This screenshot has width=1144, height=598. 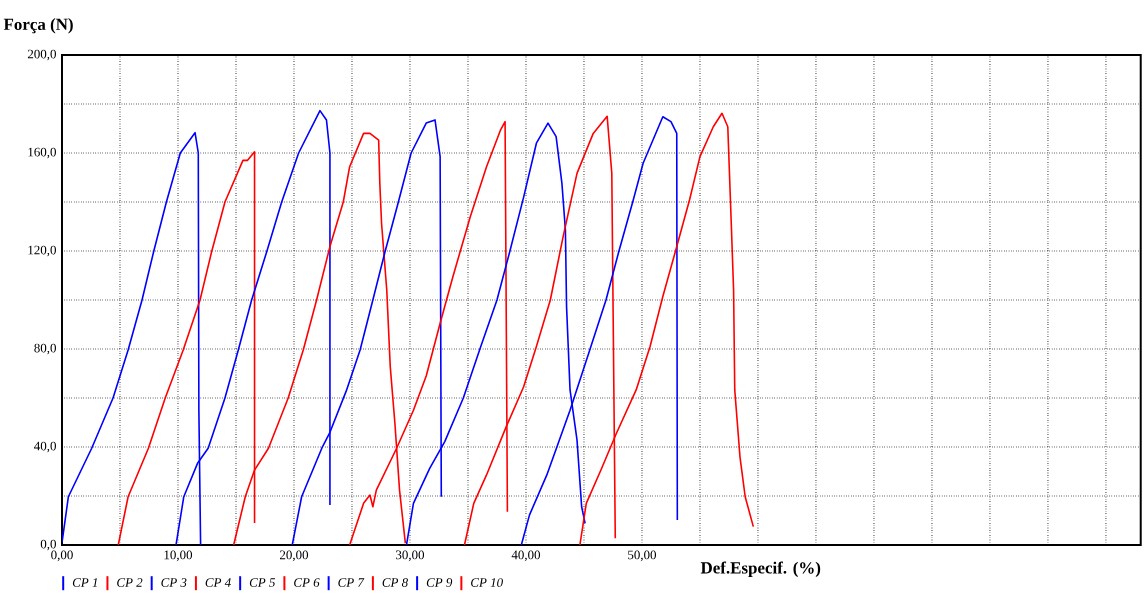 I want to click on legend-label: CP 5, so click(x=262, y=582).